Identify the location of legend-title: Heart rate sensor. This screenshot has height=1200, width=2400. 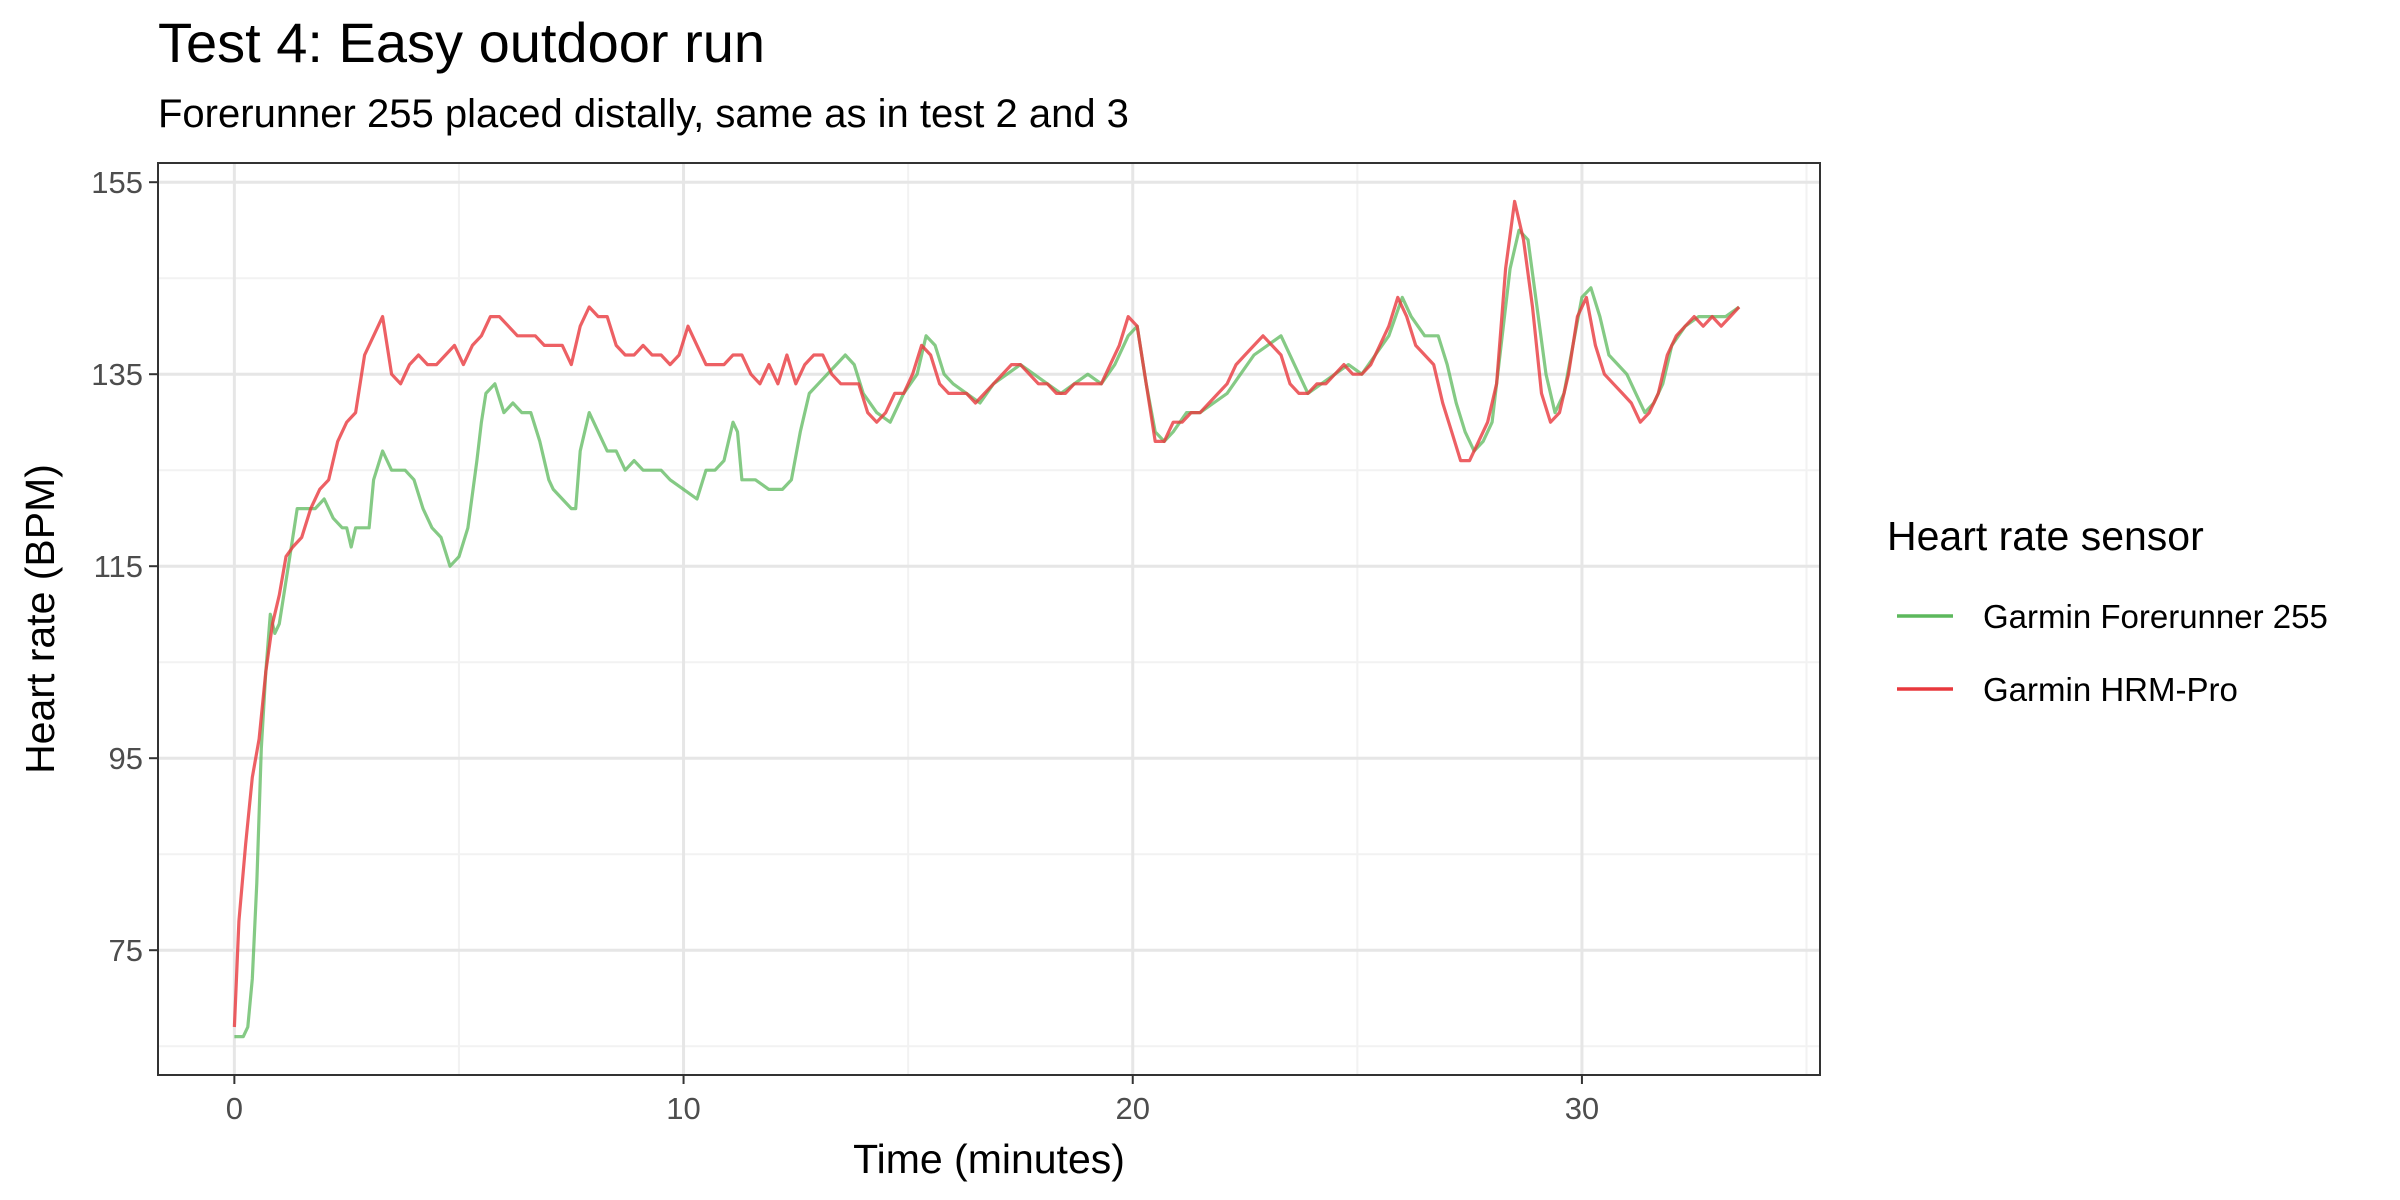
(2045, 536).